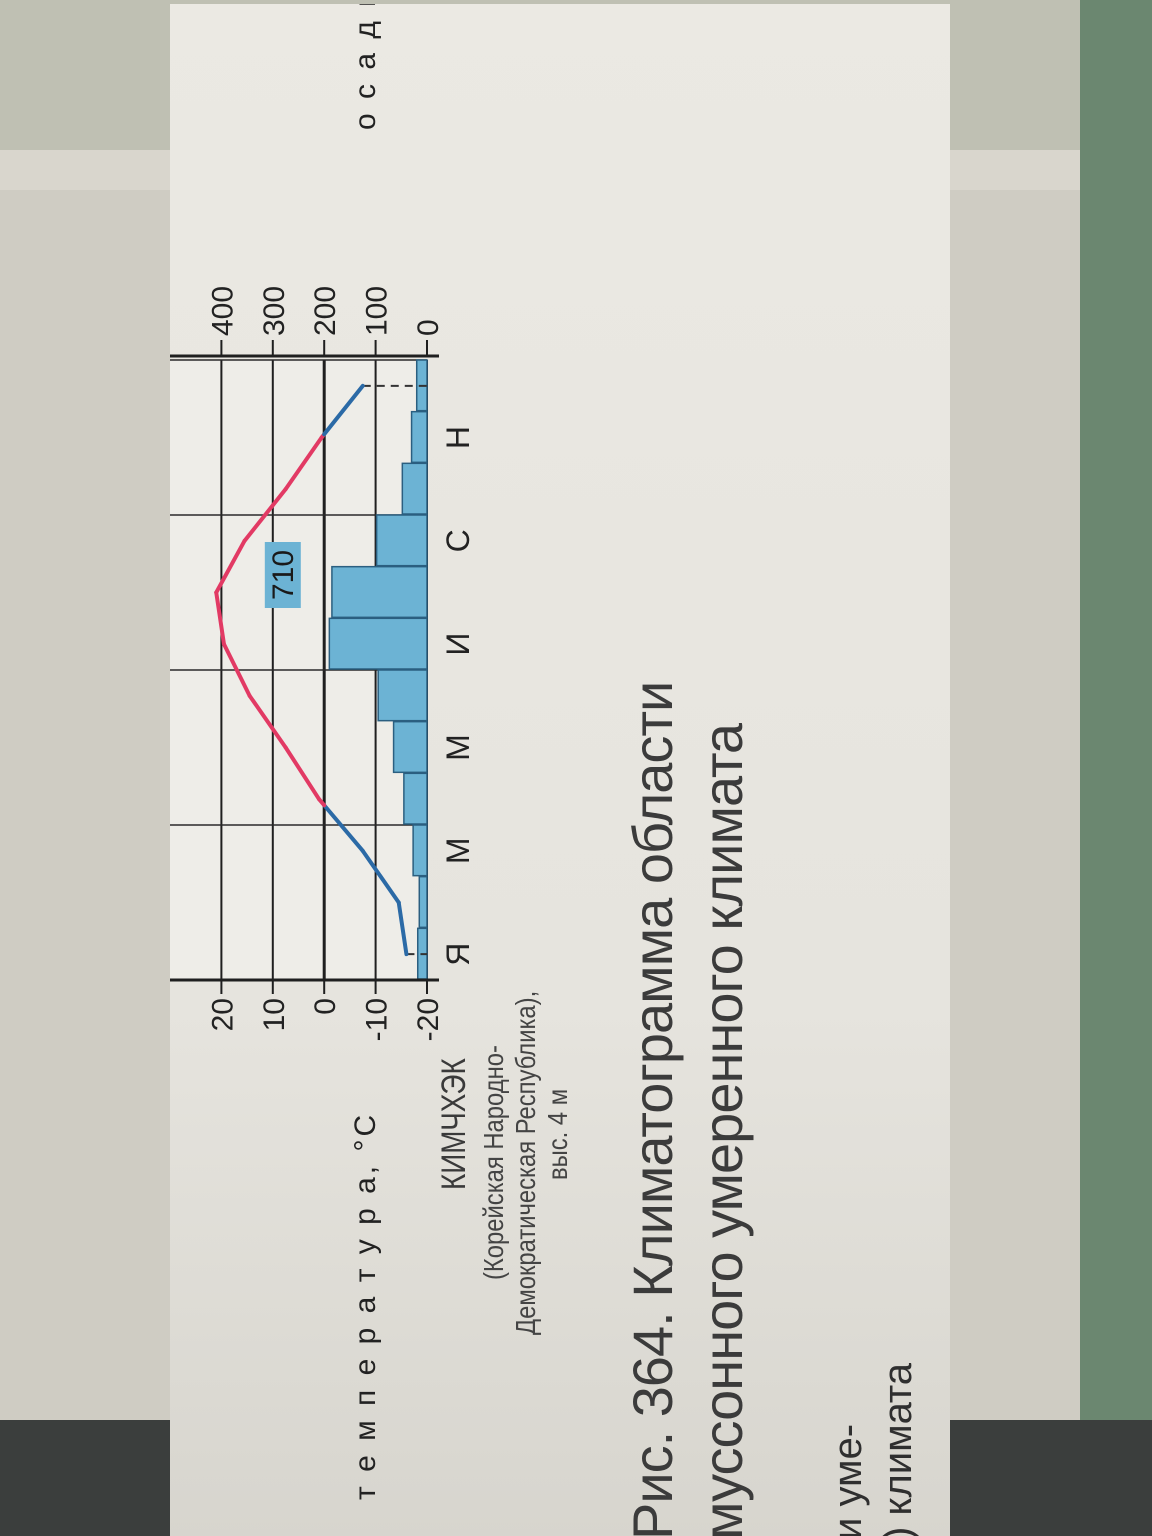 The image size is (1152, 1536). What do you see at coordinates (525, 1162) in the screenshot?
I see `station-country-line2: Демократическая Республика),` at bounding box center [525, 1162].